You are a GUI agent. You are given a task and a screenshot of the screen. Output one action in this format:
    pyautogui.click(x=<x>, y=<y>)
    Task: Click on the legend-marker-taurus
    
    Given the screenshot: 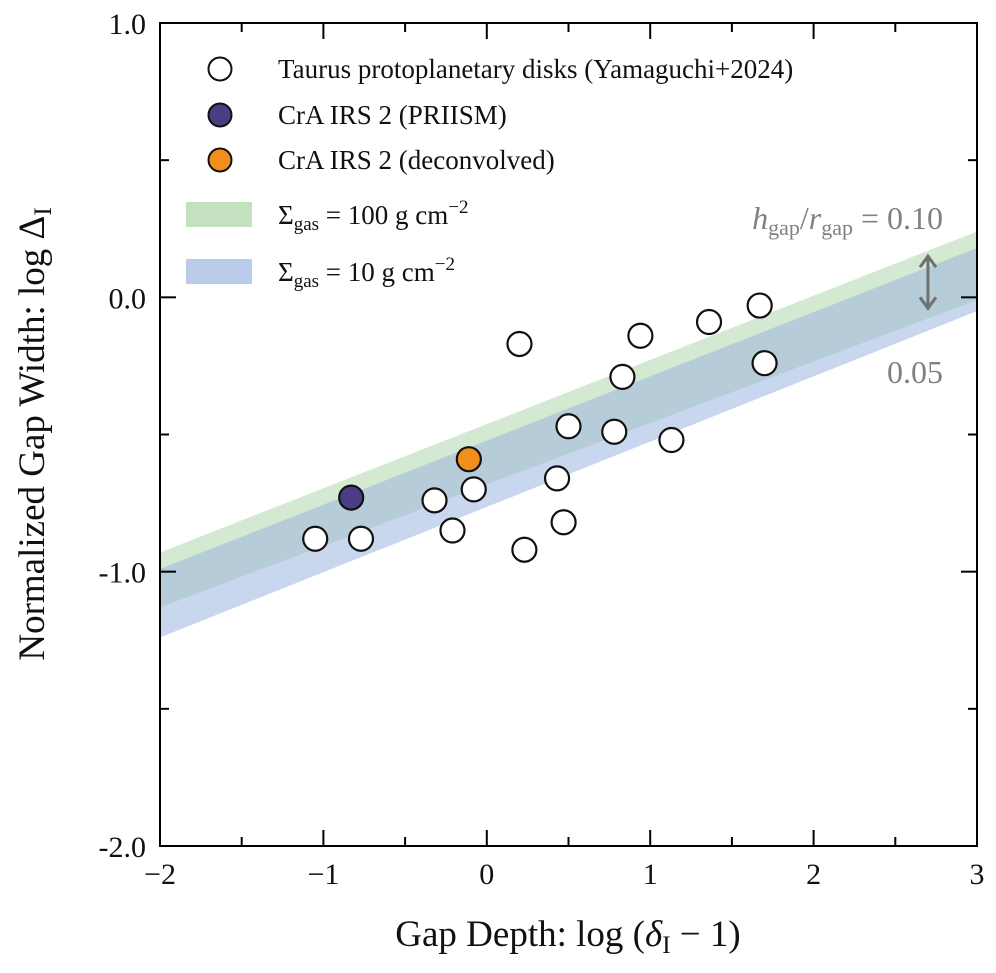 What is the action you would take?
    pyautogui.click(x=220, y=69)
    